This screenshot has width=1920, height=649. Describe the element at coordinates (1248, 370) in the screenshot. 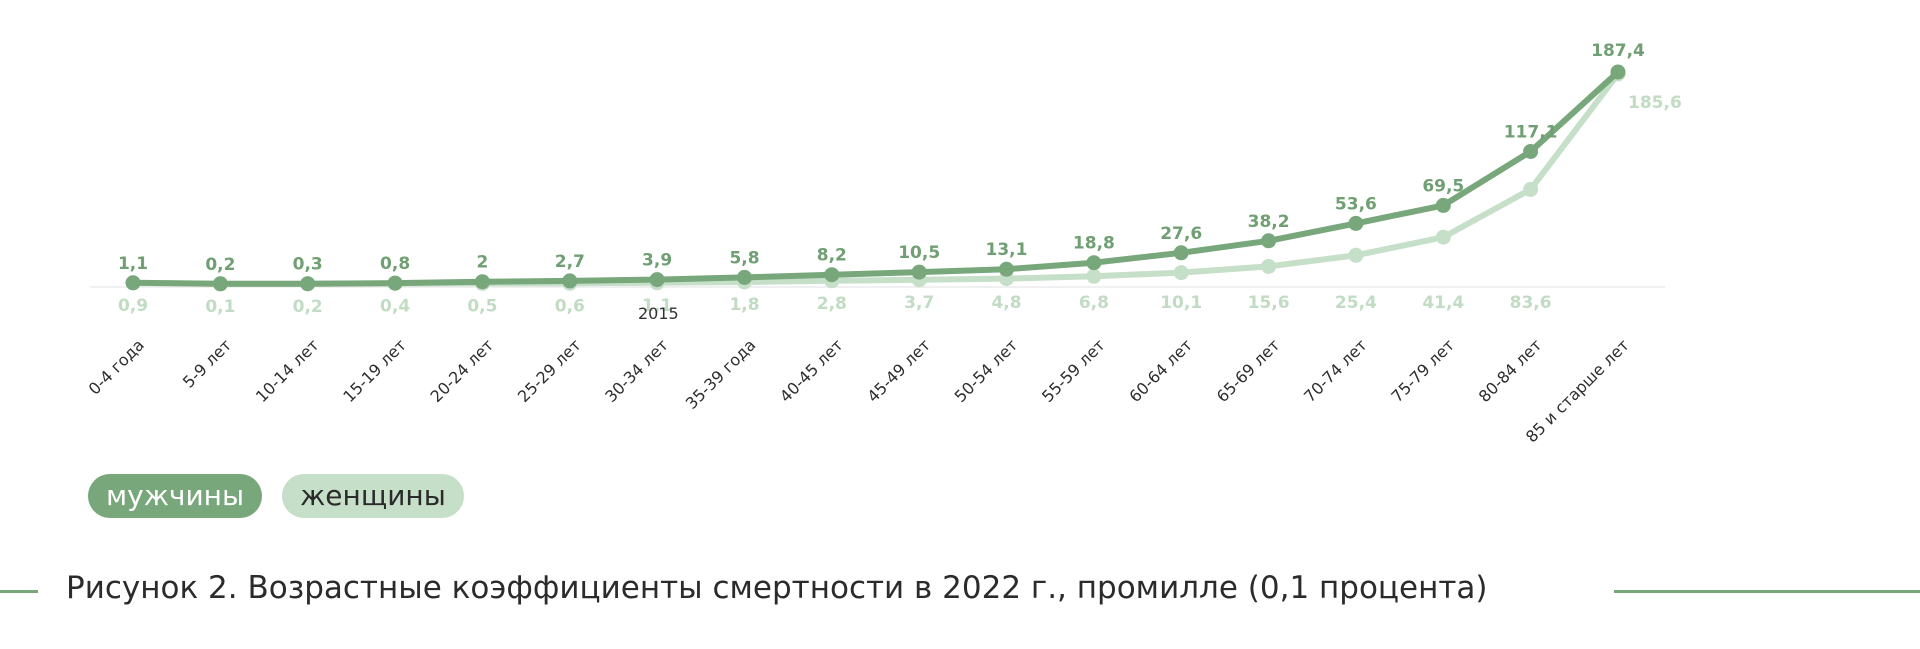

I see `x-tick-label: 65-69 лет` at that location.